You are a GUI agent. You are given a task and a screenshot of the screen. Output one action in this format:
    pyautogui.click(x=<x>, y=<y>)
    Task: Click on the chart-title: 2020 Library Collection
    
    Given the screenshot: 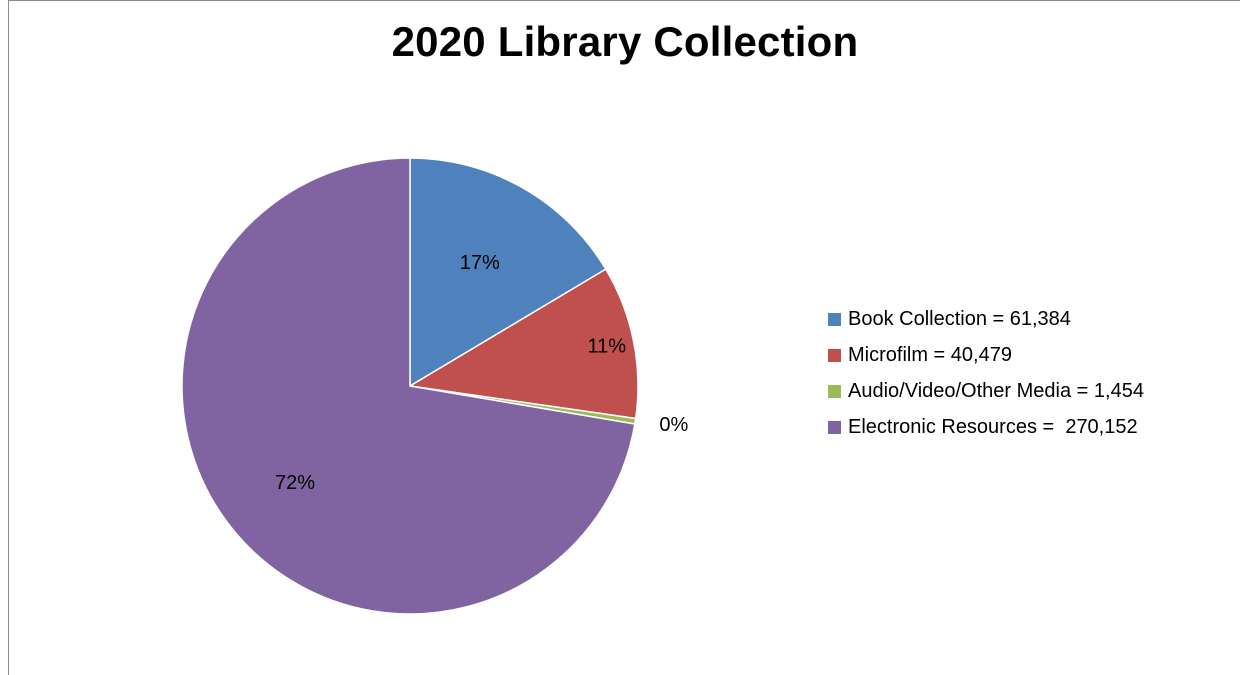 What is the action you would take?
    pyautogui.click(x=625, y=41)
    